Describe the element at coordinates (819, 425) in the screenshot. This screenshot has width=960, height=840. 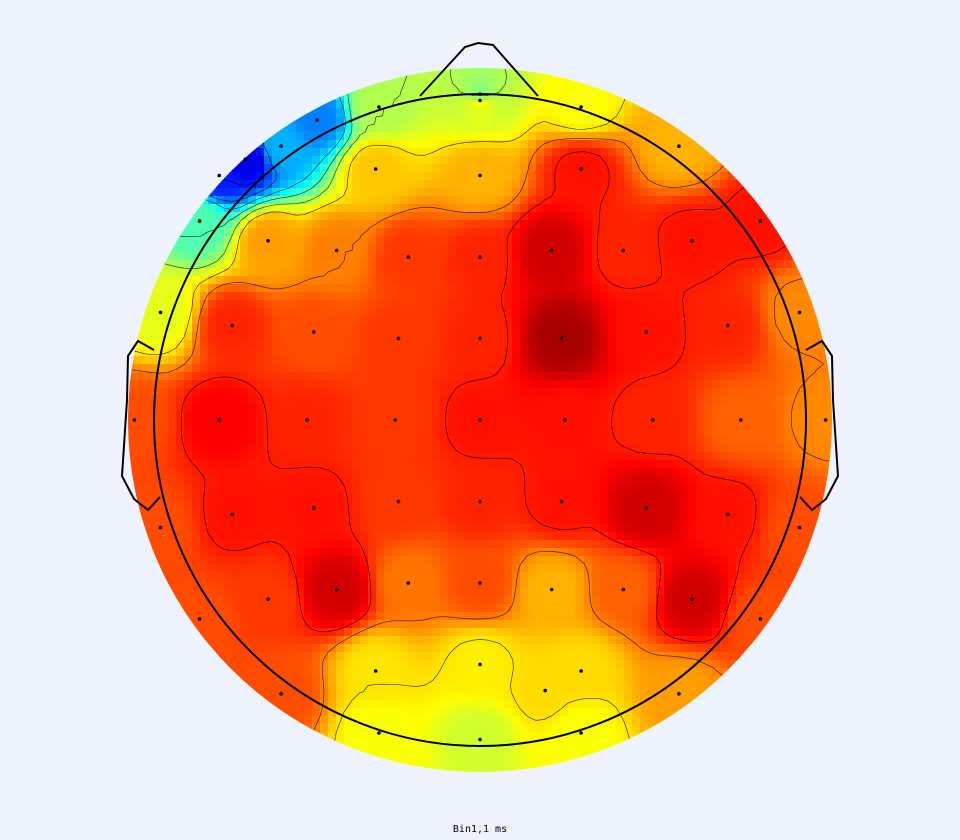
I see `right-ear-outline` at that location.